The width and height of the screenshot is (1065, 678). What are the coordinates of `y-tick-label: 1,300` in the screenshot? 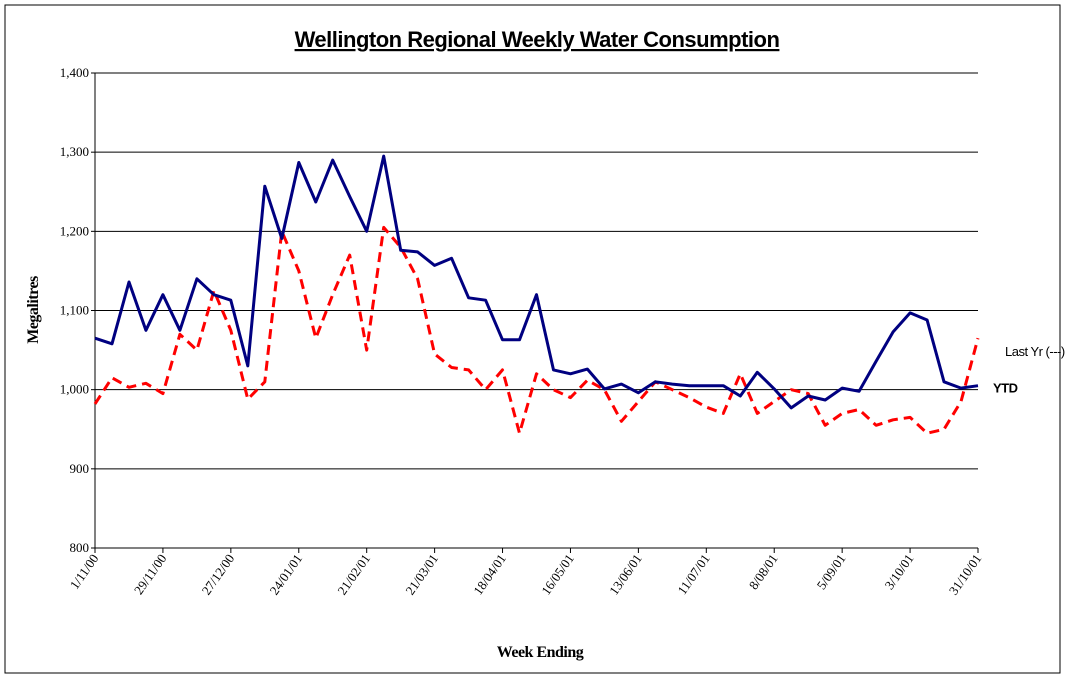 It's located at (74, 151).